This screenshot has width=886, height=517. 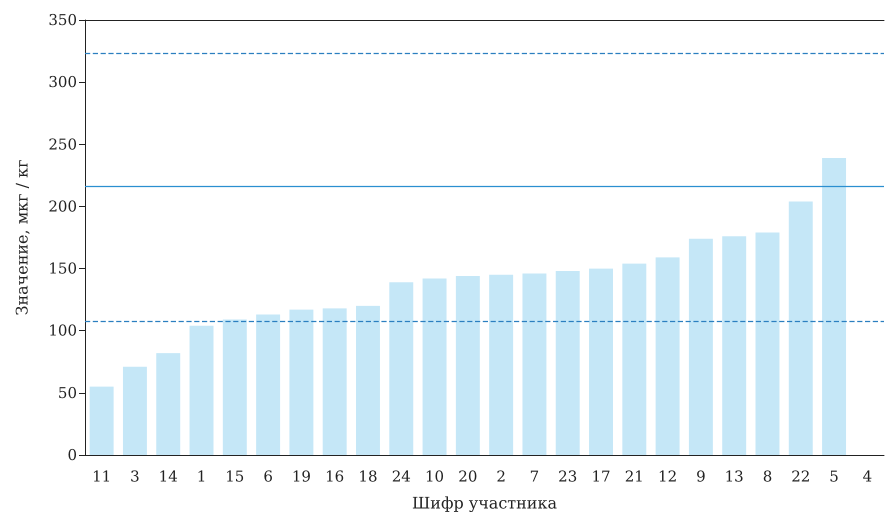 What do you see at coordinates (62, 144) in the screenshot?
I see `y-tick-label: 250` at bounding box center [62, 144].